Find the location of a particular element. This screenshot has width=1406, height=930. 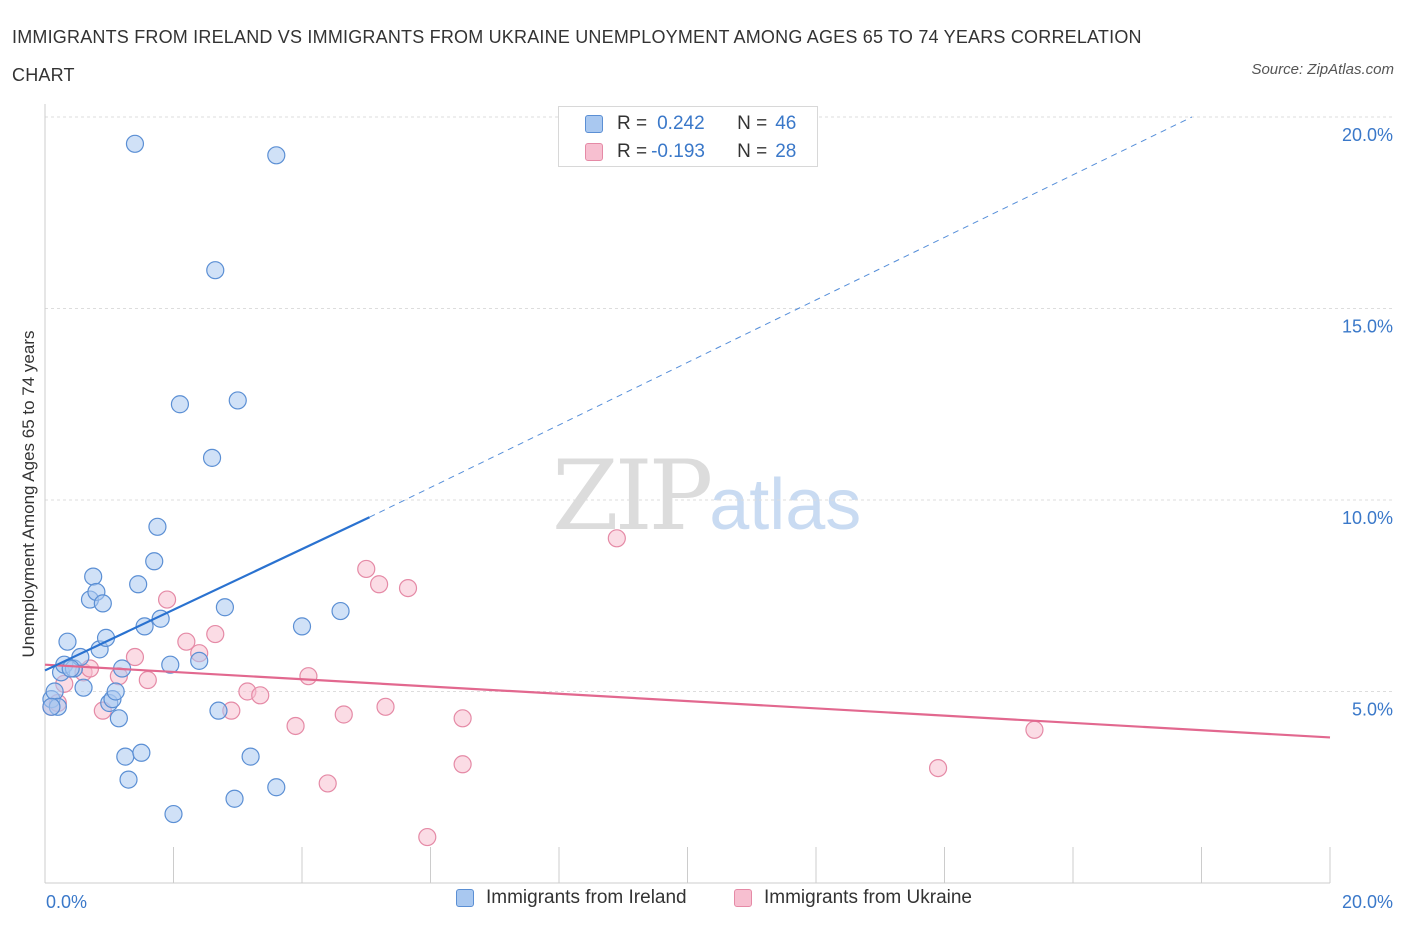

watermark-zip: ZIP is located at coordinates (632, 496).